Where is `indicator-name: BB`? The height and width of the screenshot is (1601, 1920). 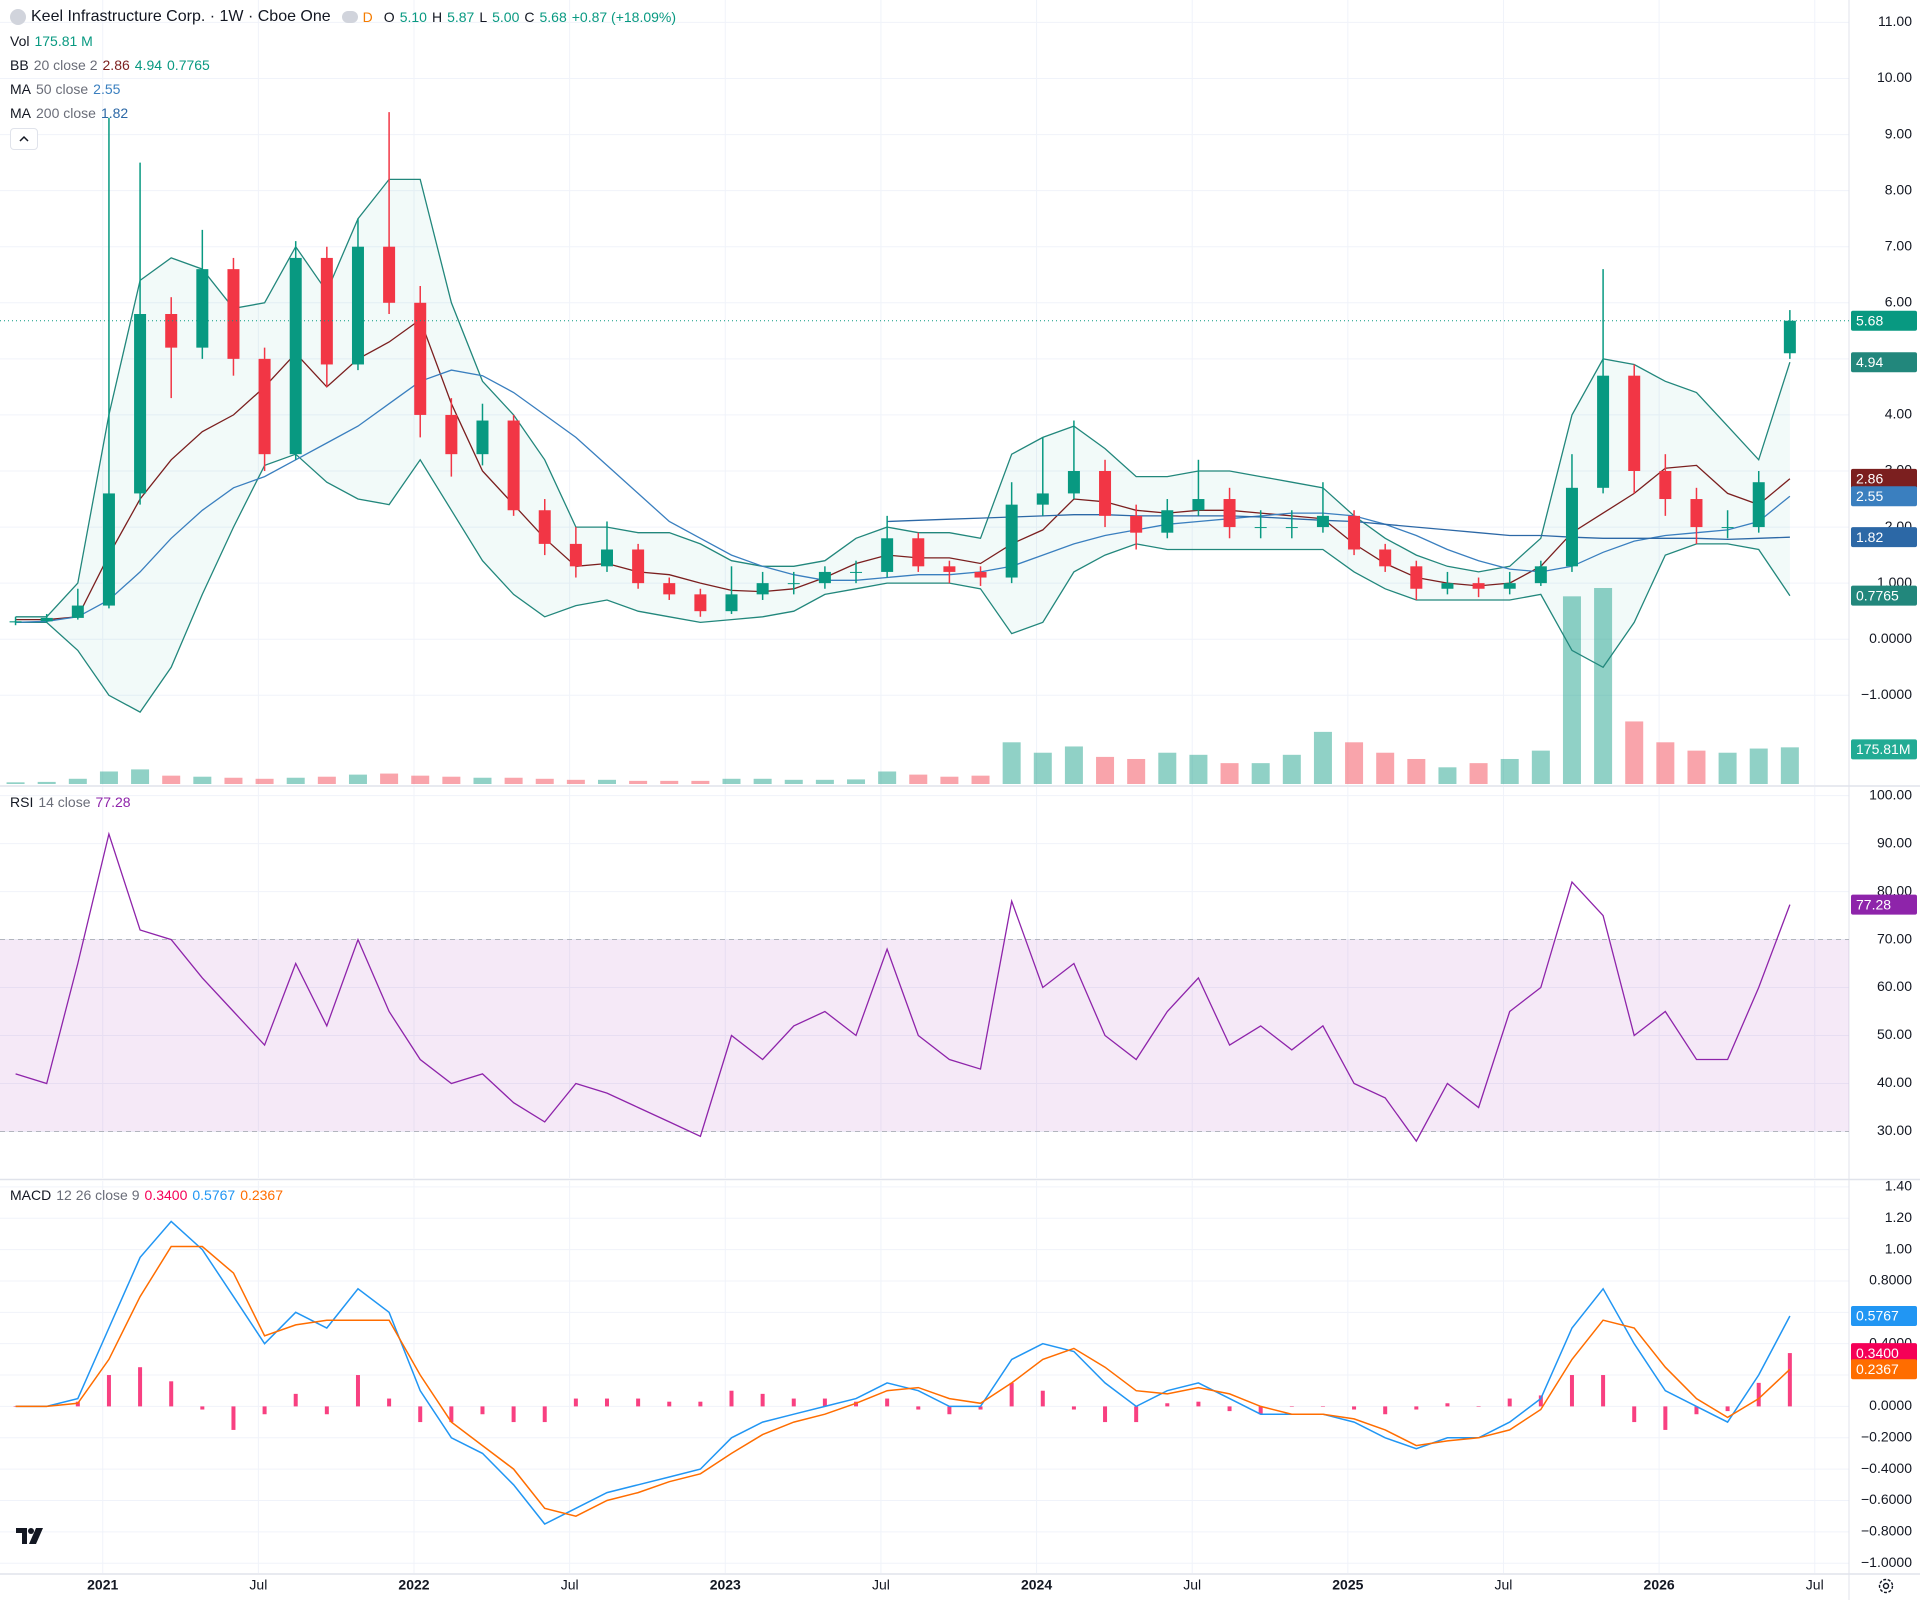 indicator-name: BB is located at coordinates (19, 65).